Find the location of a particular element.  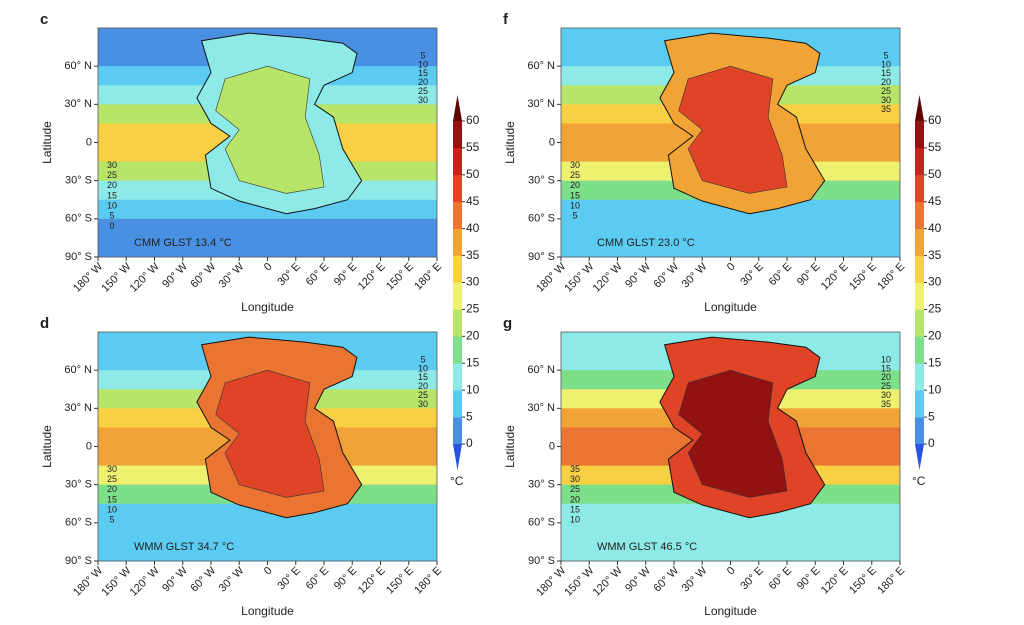

colorbar-tick-label: 0 is located at coordinates (931, 443).